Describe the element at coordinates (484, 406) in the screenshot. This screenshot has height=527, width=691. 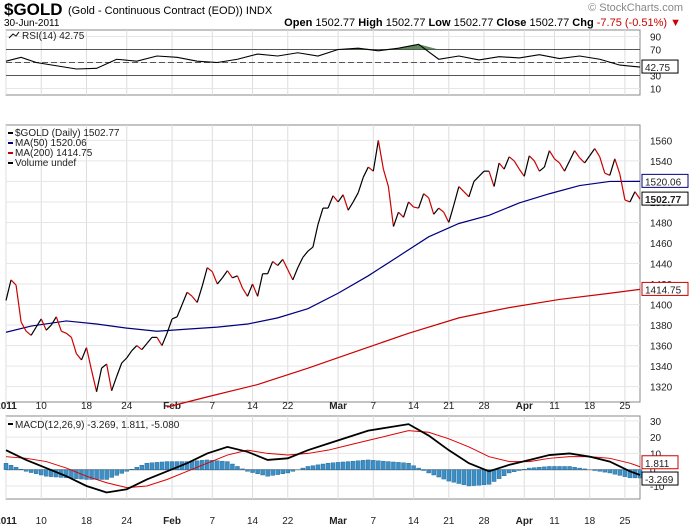
I see `x-axis-tick-label: 28` at that location.